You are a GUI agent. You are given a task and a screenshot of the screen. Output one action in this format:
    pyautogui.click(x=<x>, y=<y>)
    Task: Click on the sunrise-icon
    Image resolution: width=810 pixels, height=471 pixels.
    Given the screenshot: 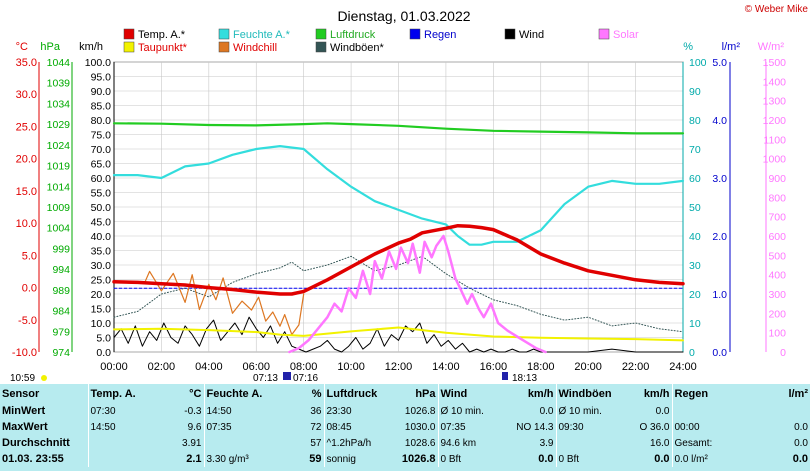 What is the action you would take?
    pyautogui.click(x=287, y=376)
    